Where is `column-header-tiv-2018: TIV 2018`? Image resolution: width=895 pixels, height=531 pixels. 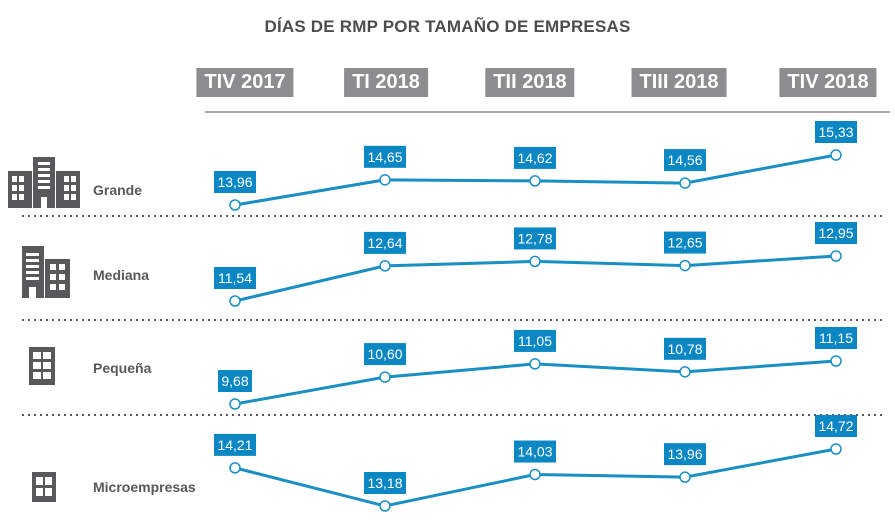
column-header-tiv-2018: TIV 2018 is located at coordinates (828, 82).